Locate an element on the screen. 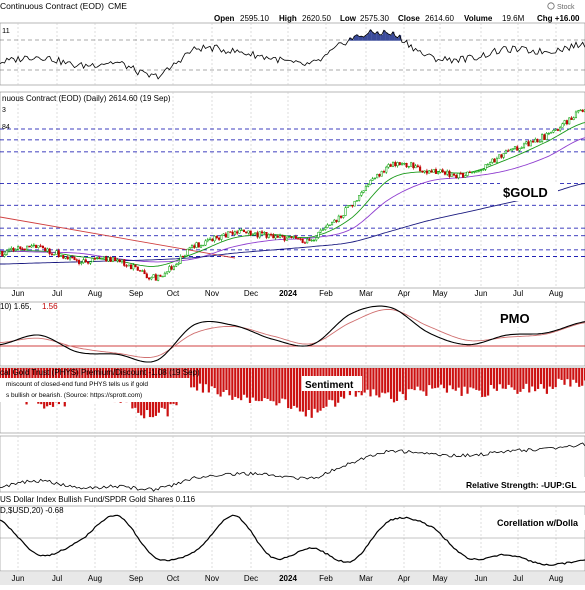 This screenshot has height=590, width=585. month-label: May is located at coordinates (439, 293).